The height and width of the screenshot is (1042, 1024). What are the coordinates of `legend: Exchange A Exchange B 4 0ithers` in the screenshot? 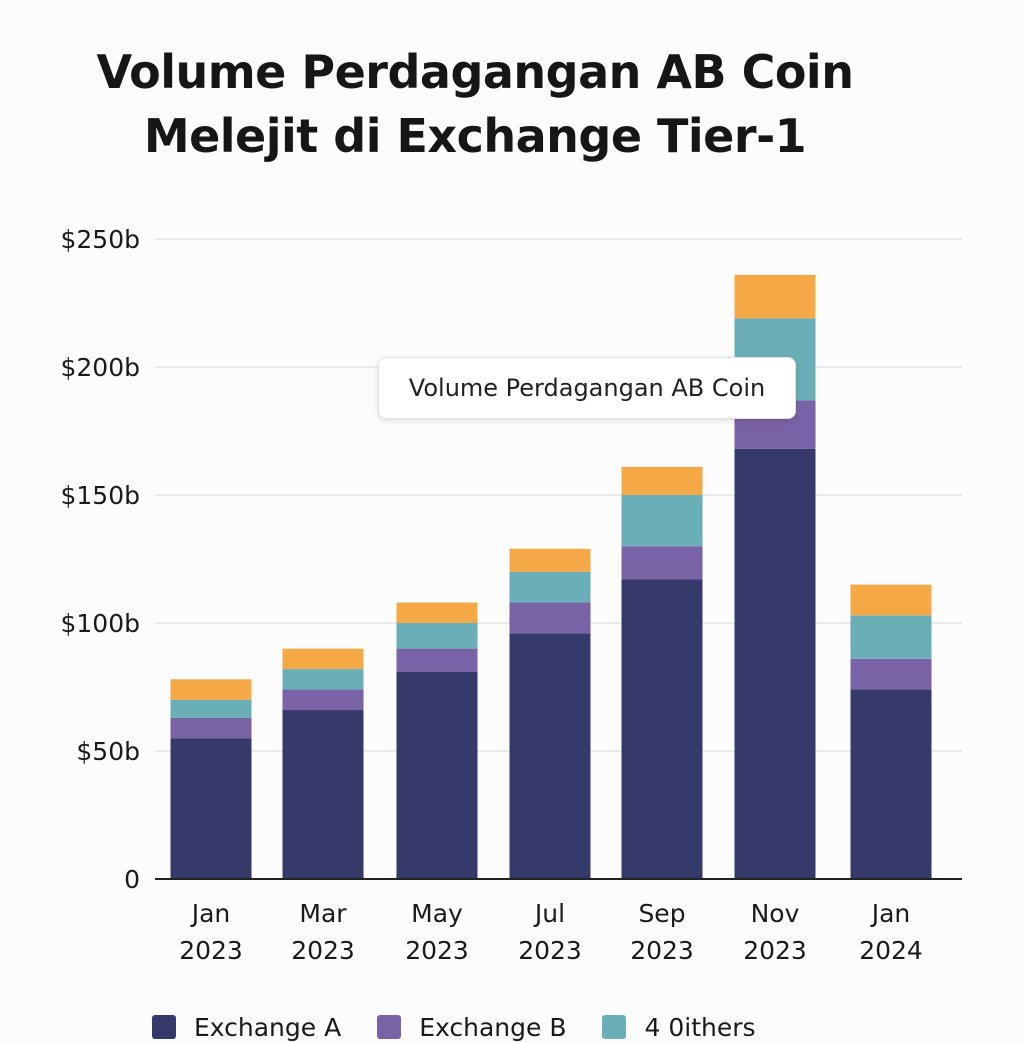 It's located at (454, 1027).